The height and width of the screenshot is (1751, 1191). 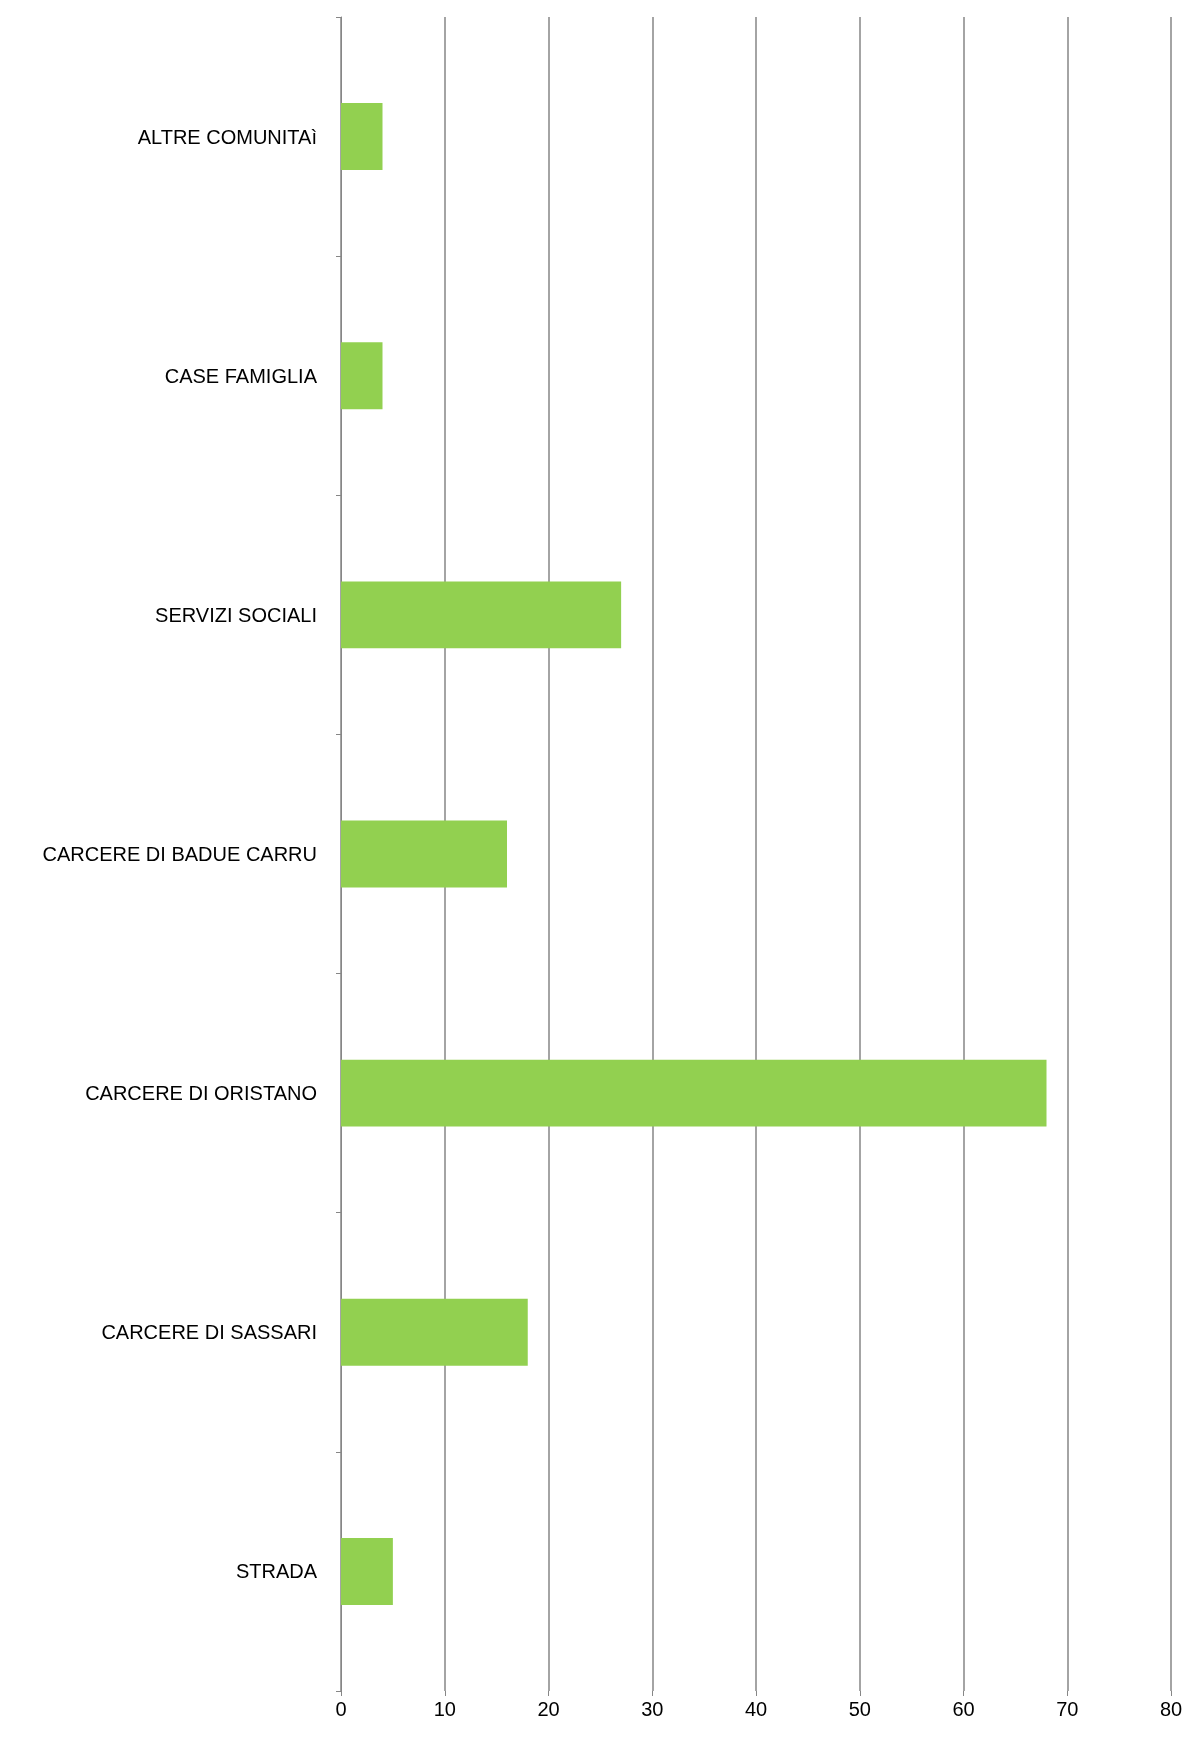 What do you see at coordinates (236, 614) in the screenshot?
I see `y-tick-label: SERVIZI SOCIALI` at bounding box center [236, 614].